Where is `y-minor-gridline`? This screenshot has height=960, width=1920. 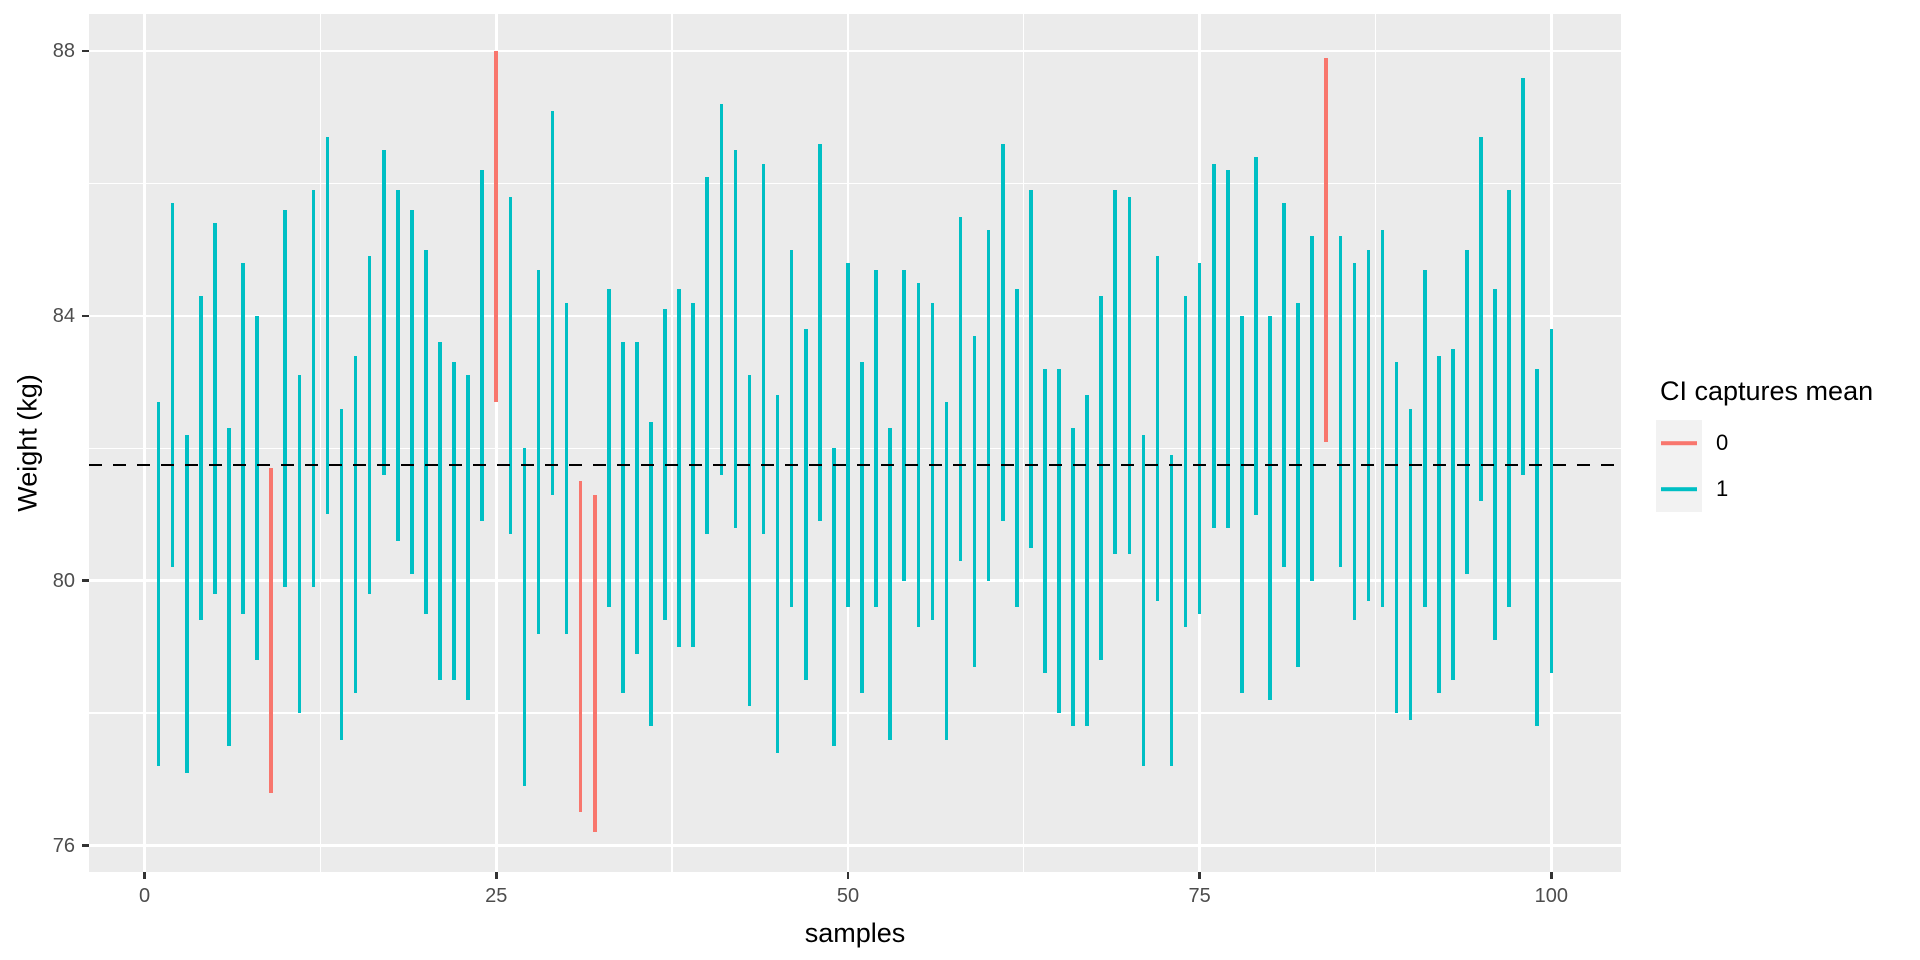
y-minor-gridline is located at coordinates (855, 183).